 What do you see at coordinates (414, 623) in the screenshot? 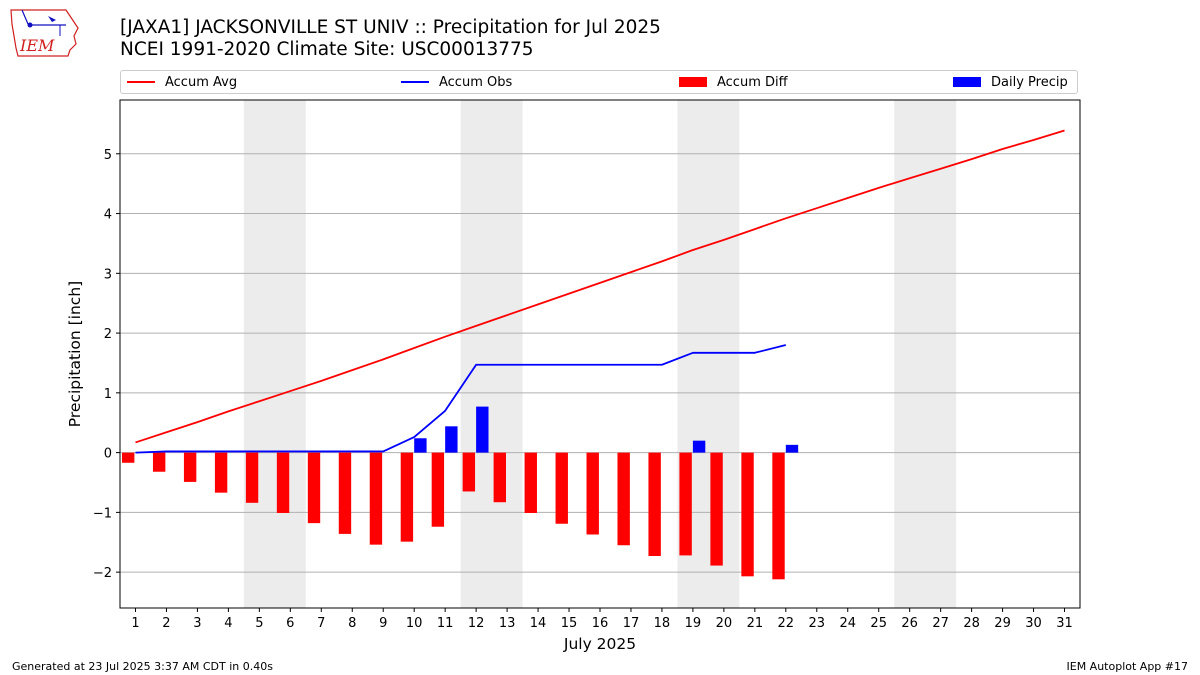
I see `x-tick-label: 10` at bounding box center [414, 623].